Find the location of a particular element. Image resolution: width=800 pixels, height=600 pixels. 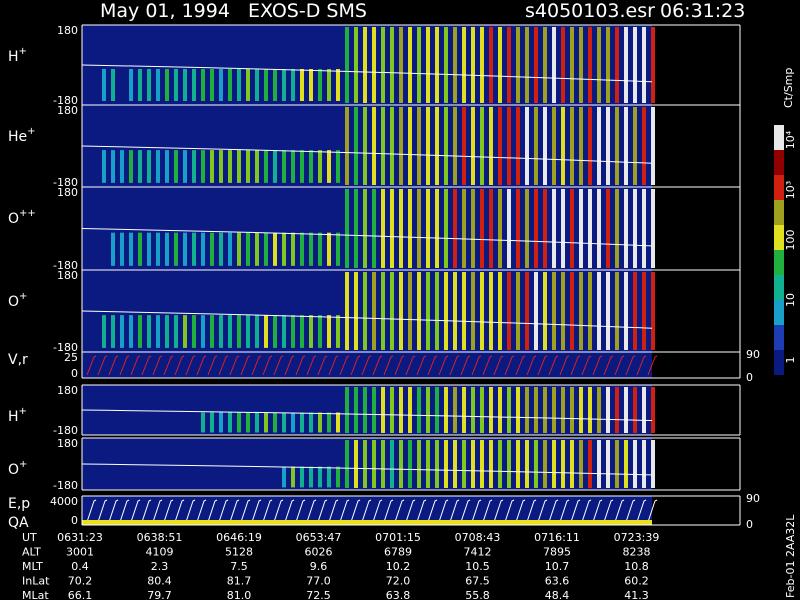

table-value: 3001 is located at coordinates (80, 552).